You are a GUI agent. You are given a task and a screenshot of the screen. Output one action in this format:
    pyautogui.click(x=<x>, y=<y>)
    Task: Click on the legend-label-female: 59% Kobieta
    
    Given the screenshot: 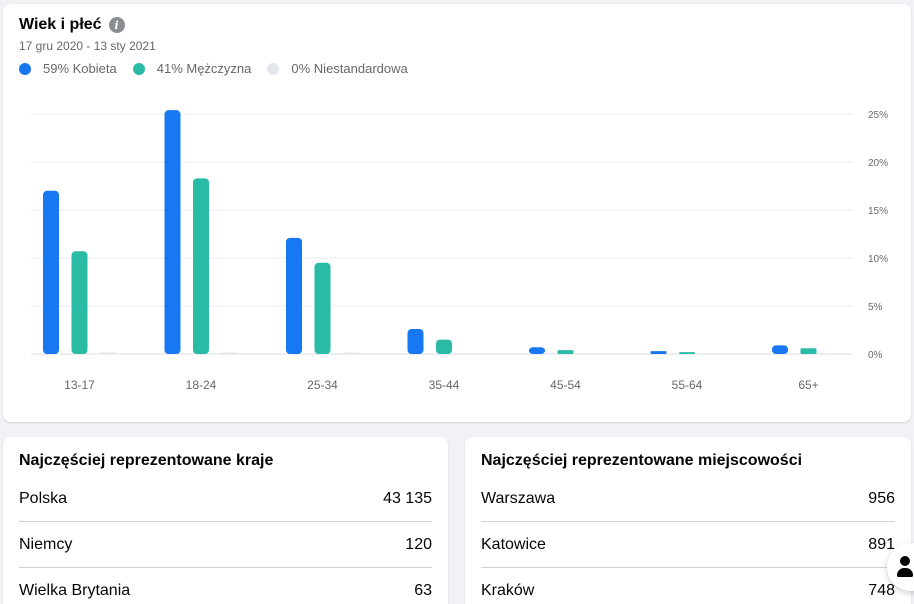 What is the action you would take?
    pyautogui.click(x=80, y=68)
    